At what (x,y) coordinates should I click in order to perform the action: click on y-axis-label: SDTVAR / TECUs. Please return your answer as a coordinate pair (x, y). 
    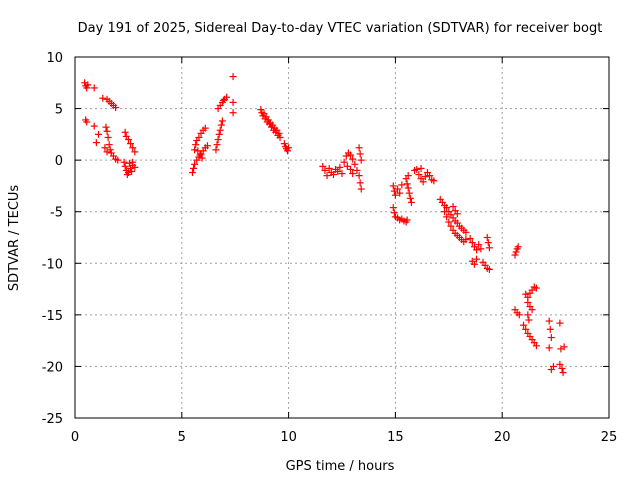
    Looking at the image, I should click on (14, 238).